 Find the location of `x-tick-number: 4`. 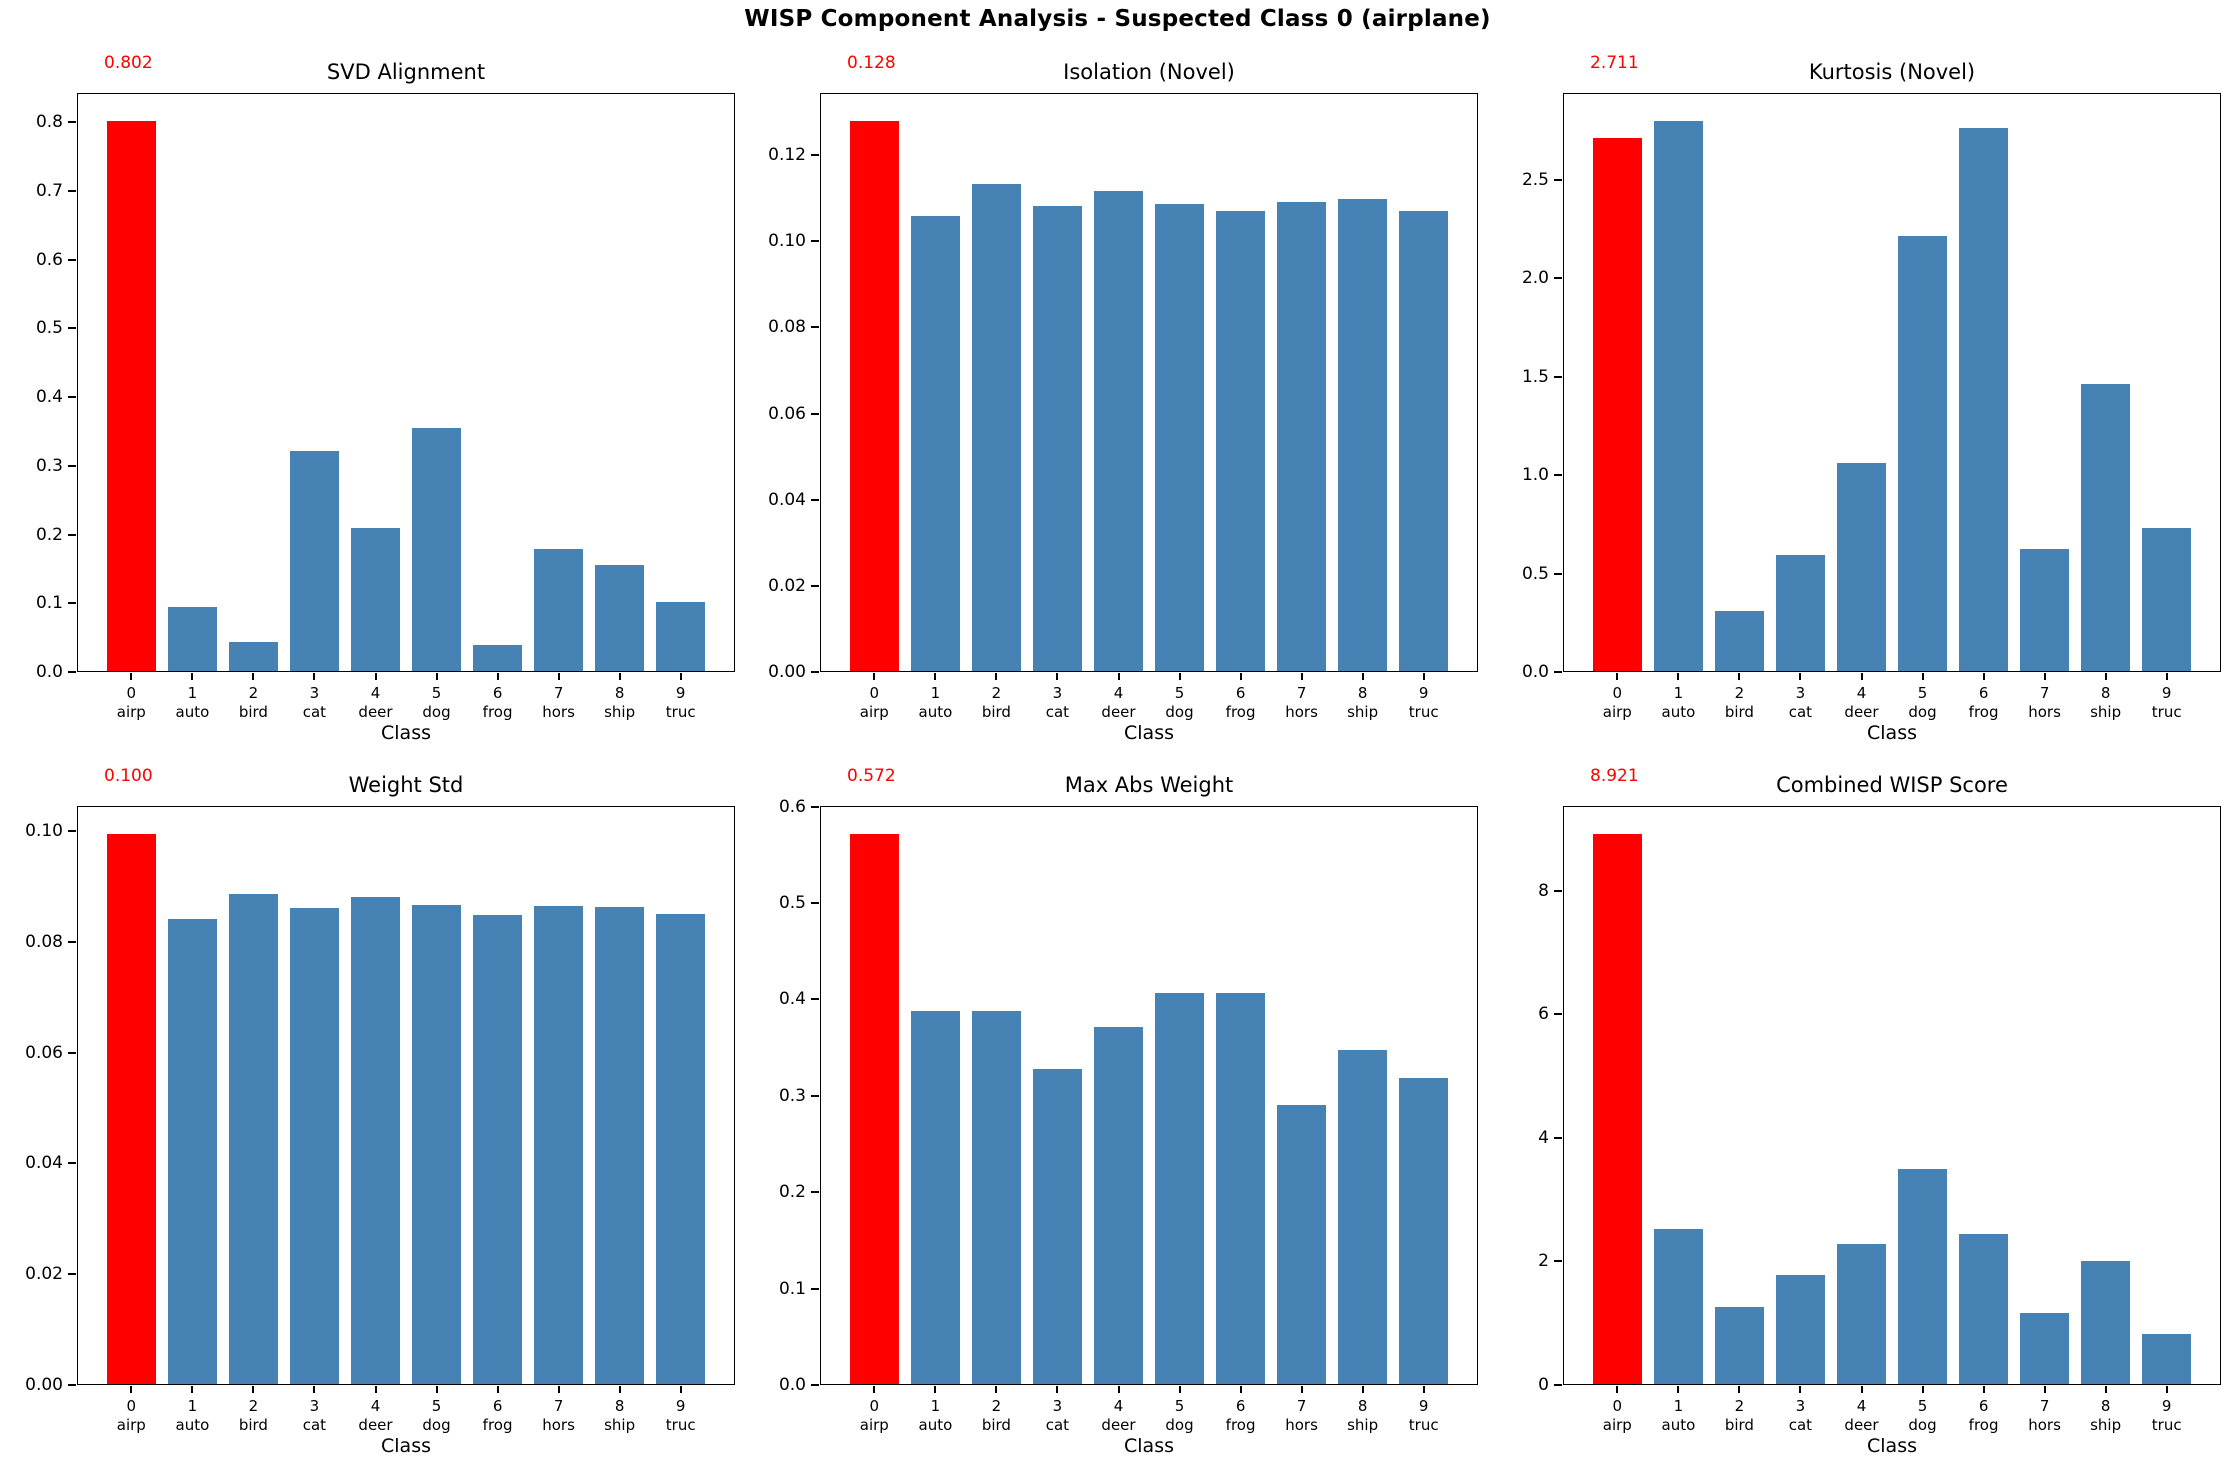

x-tick-number: 4 is located at coordinates (375, 1406).